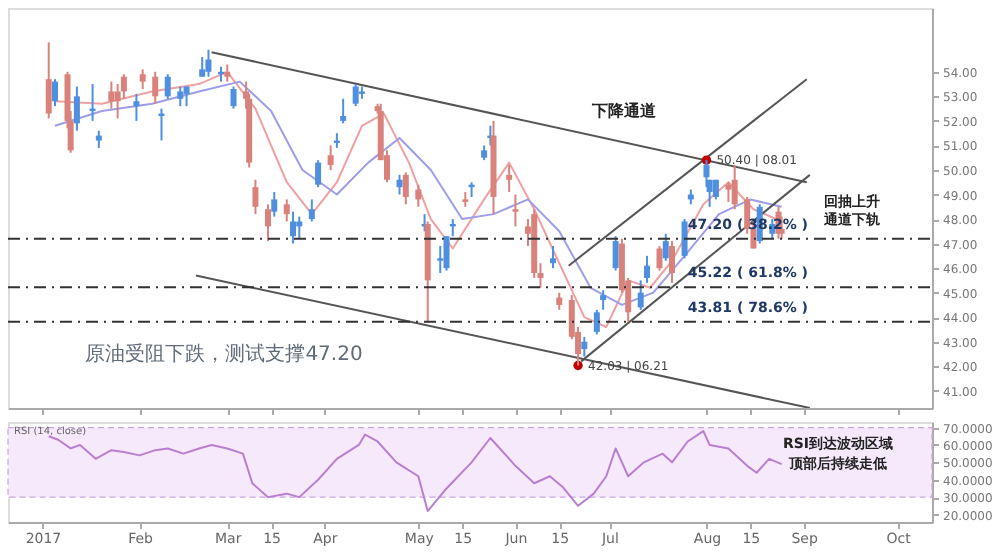  I want to click on annotation: 下降通道, so click(624, 111).